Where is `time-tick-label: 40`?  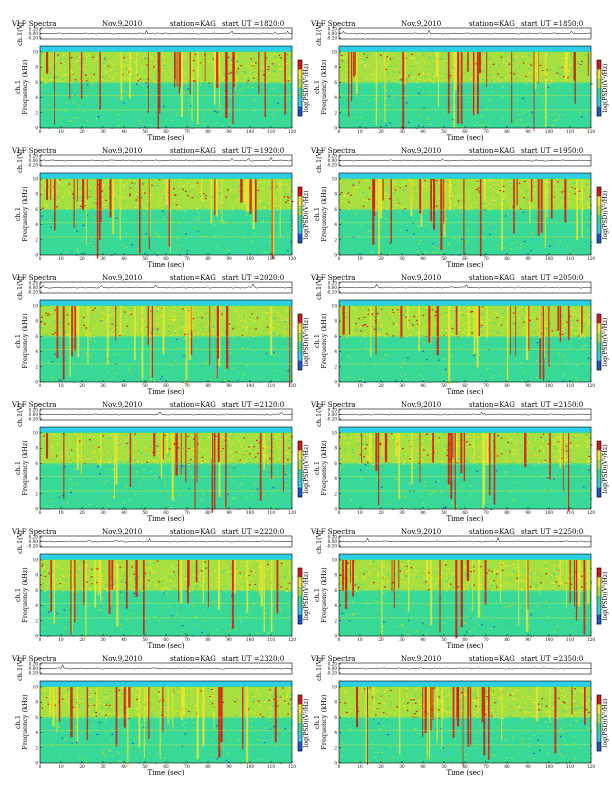 time-tick-label: 40 is located at coordinates (124, 258).